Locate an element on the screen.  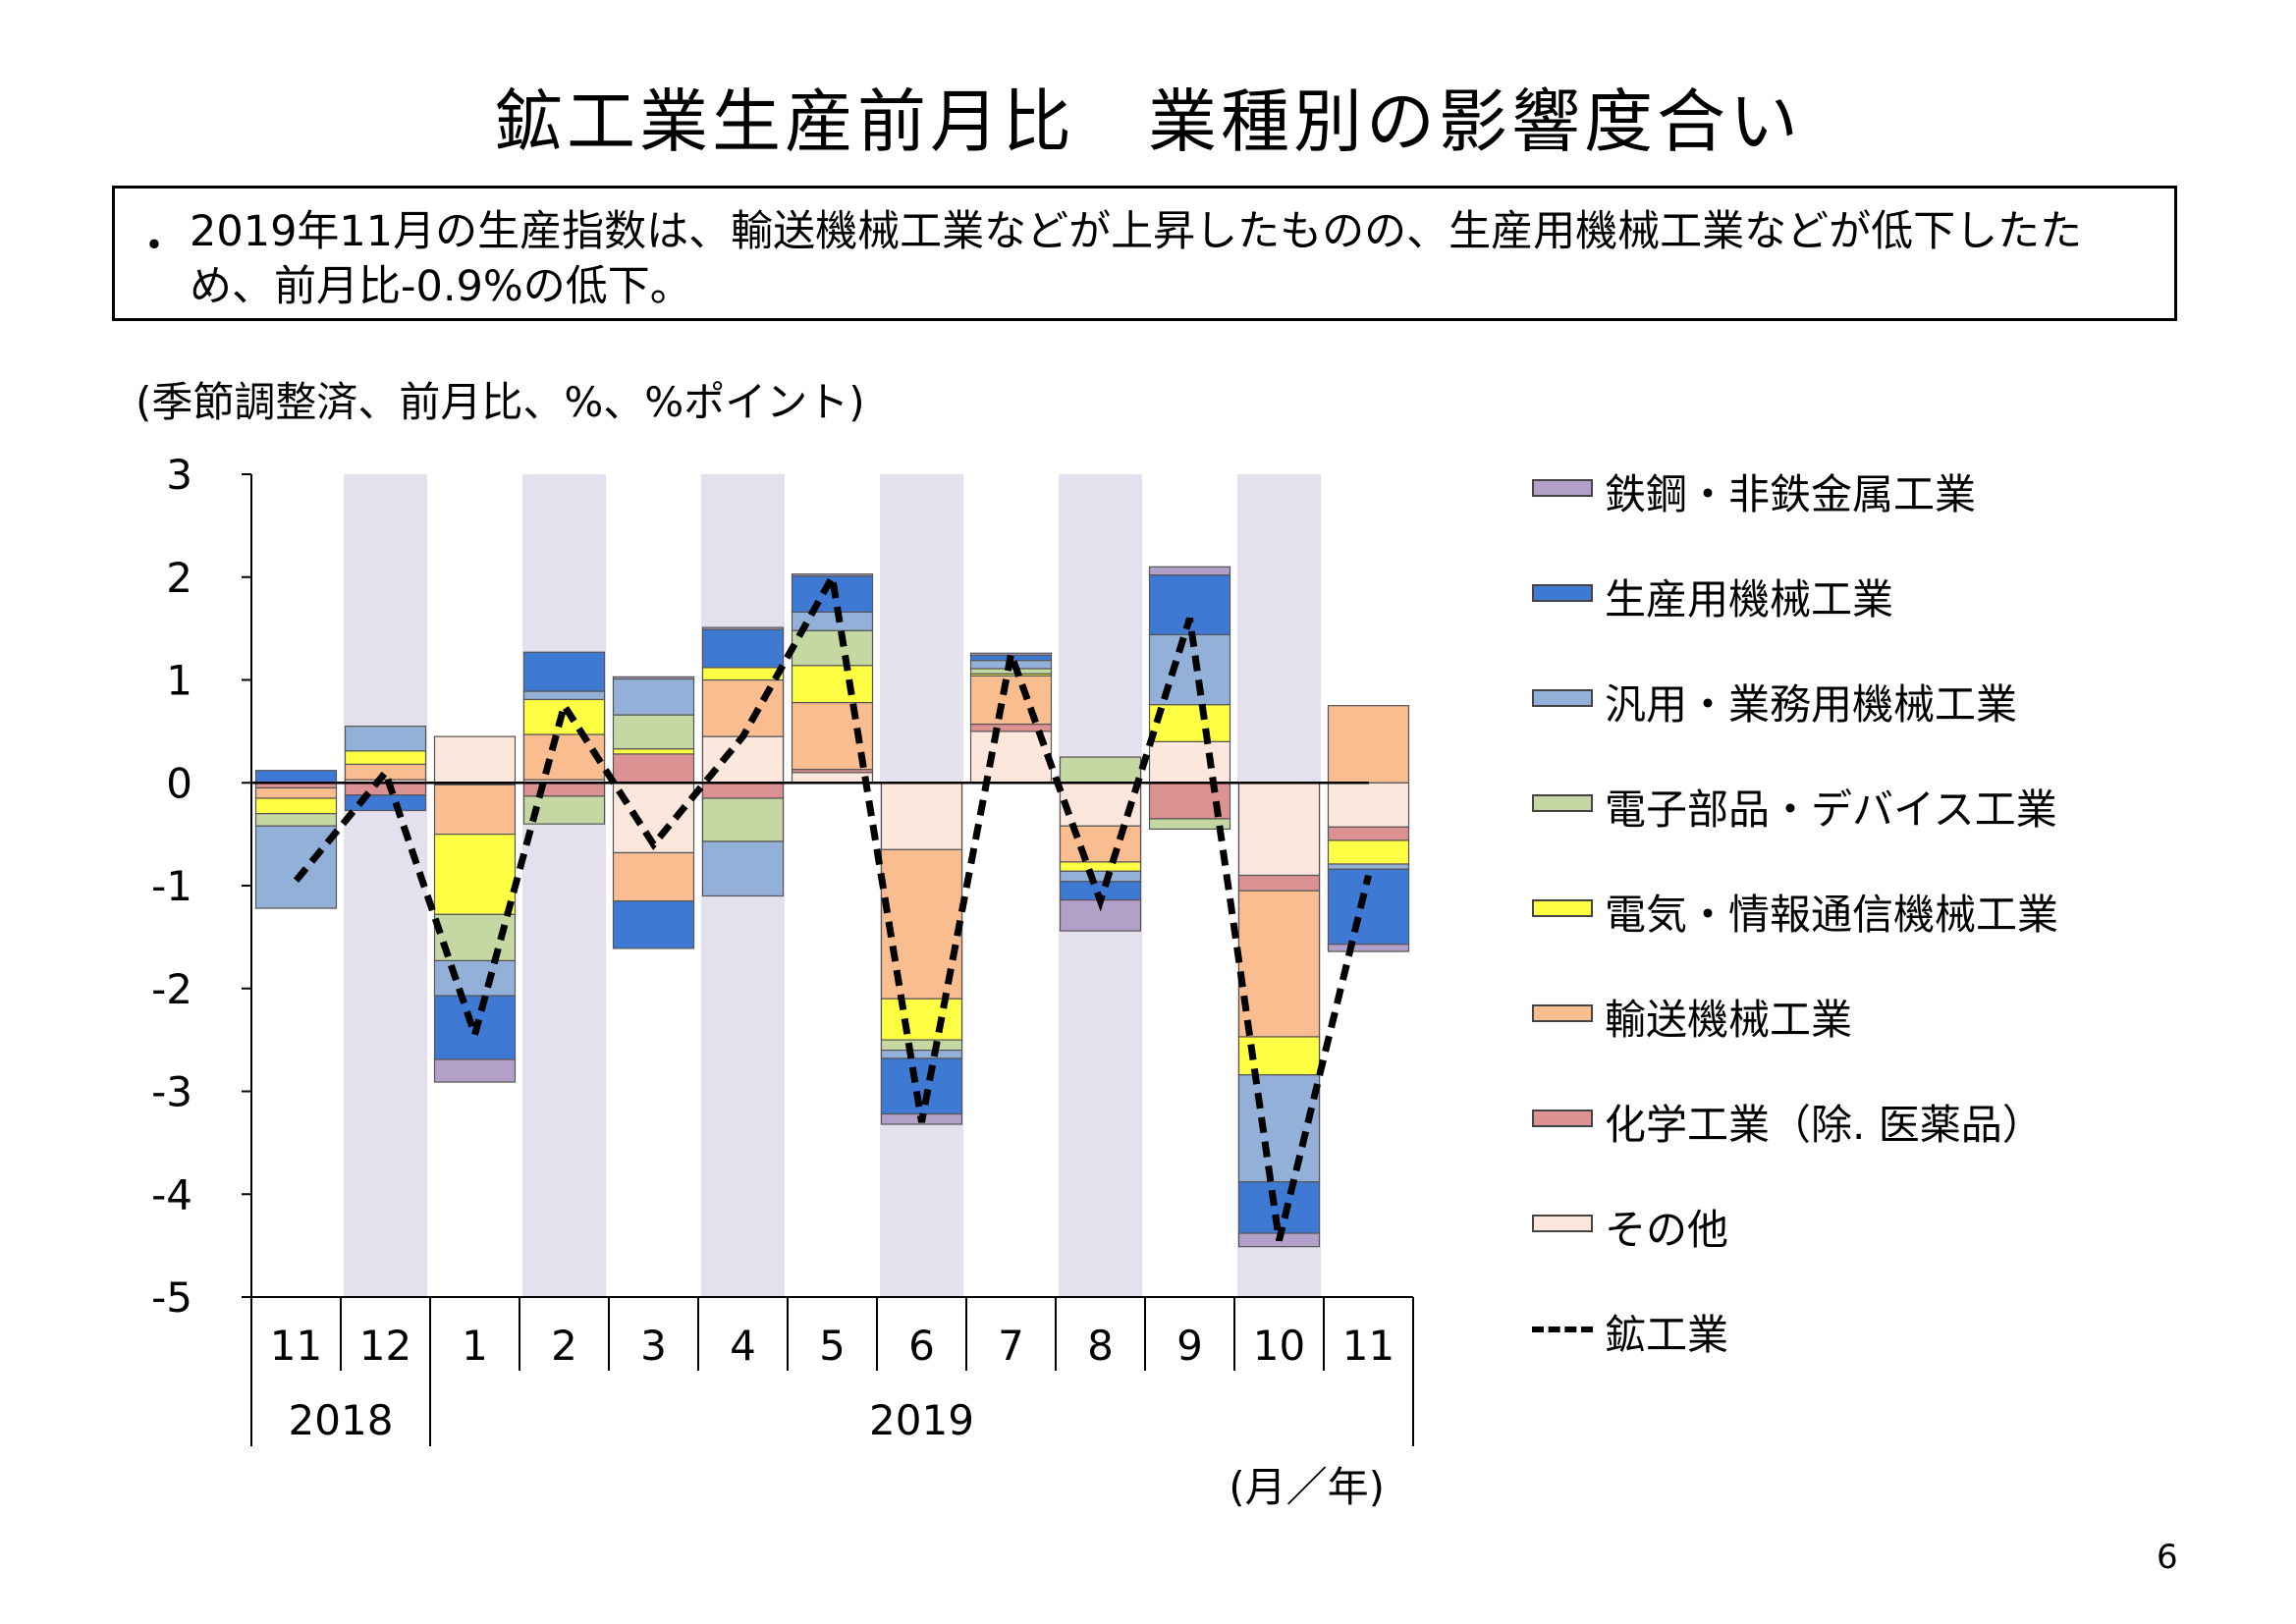
legend-item: その他 is located at coordinates (1875, 1226).